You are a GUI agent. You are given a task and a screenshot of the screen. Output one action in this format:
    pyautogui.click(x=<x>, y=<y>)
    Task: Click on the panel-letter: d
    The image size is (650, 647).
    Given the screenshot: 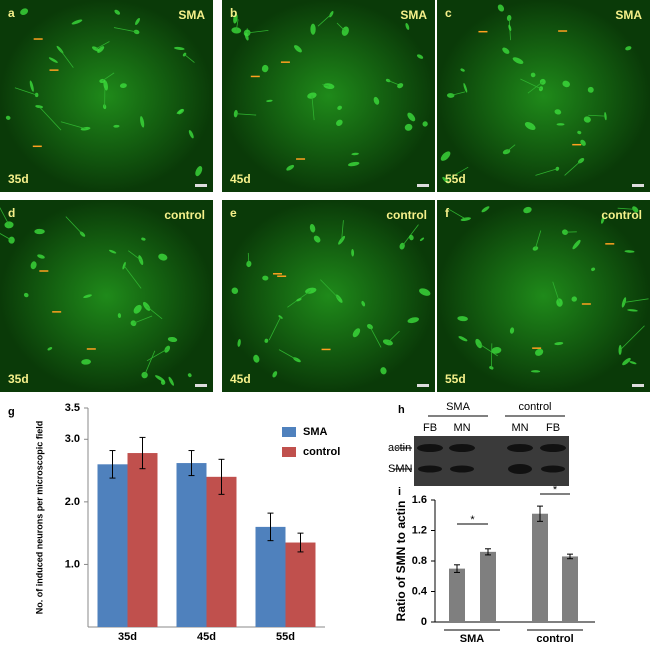 What is the action you would take?
    pyautogui.click(x=11, y=213)
    